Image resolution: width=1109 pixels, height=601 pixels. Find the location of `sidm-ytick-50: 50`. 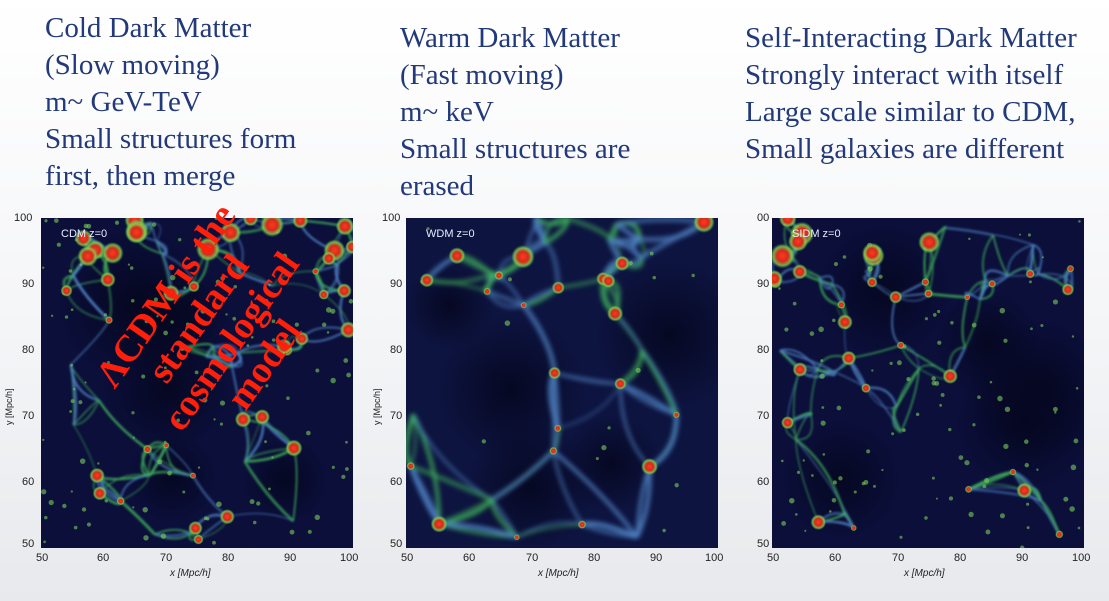

sidm-ytick-50: 50 is located at coordinates (763, 544).